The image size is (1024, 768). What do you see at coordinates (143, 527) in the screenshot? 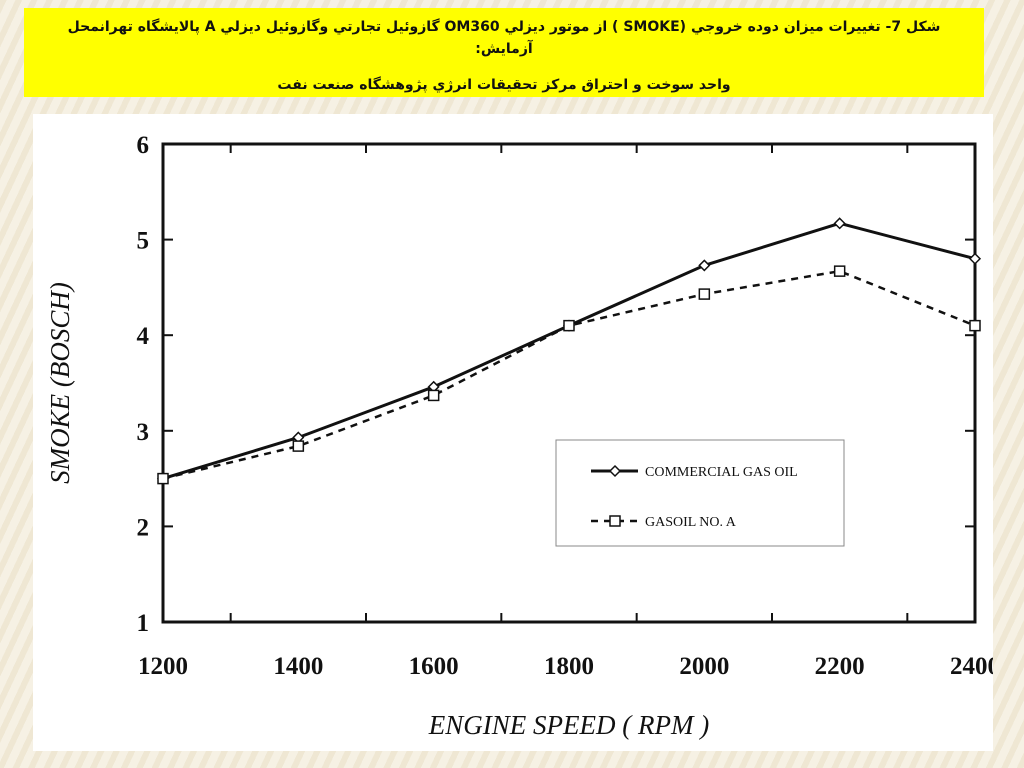
I see `y-tick-label: 2` at bounding box center [143, 527].